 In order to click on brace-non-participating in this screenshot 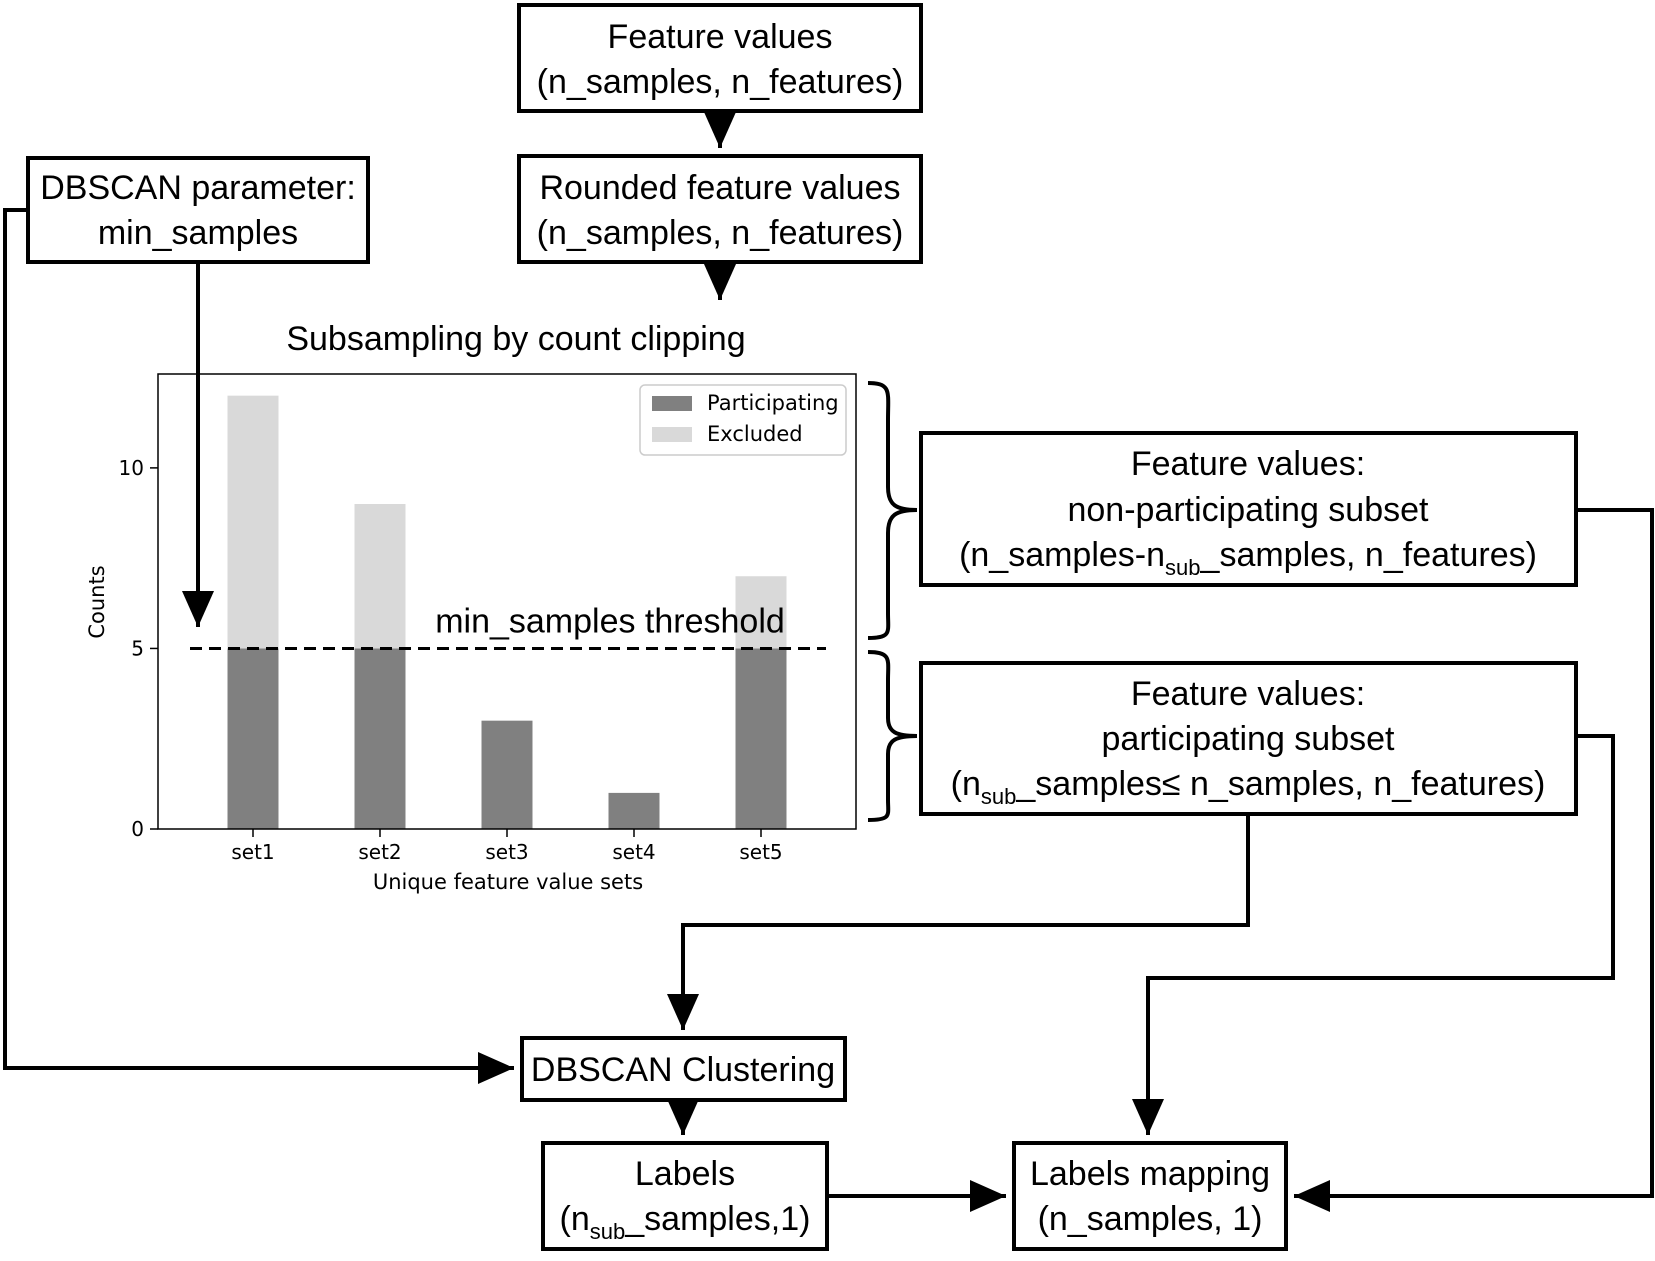, I will do `click(892, 510)`.